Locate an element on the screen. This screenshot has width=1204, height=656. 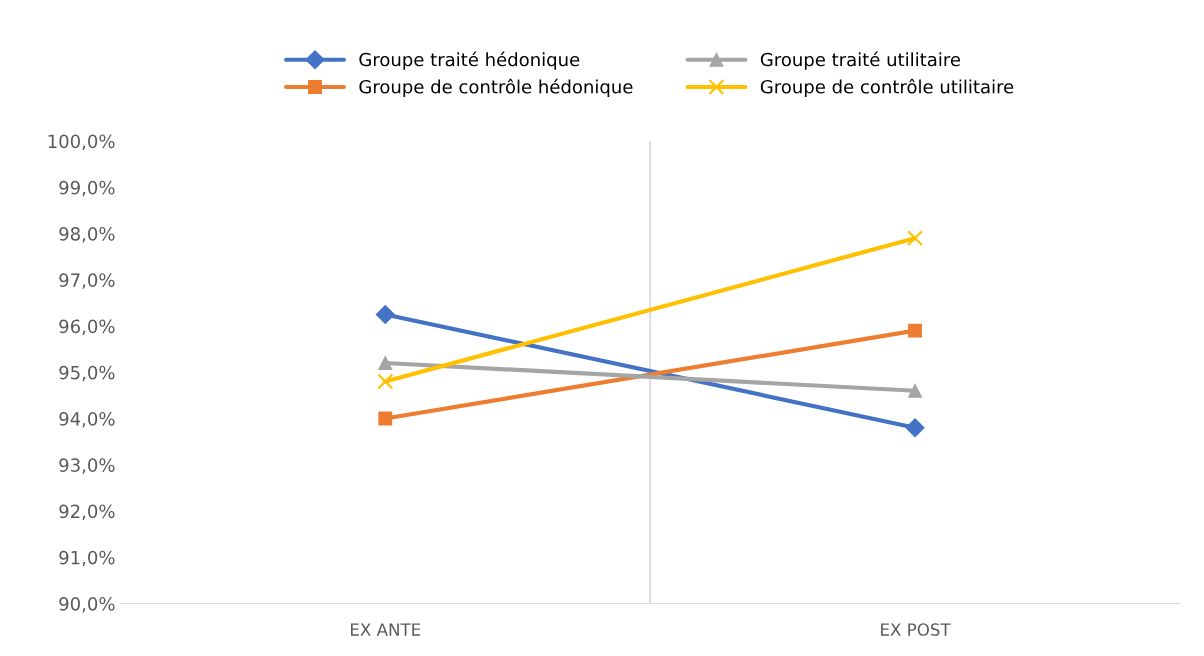
y-tick-label: 91,0% is located at coordinates (87, 558).